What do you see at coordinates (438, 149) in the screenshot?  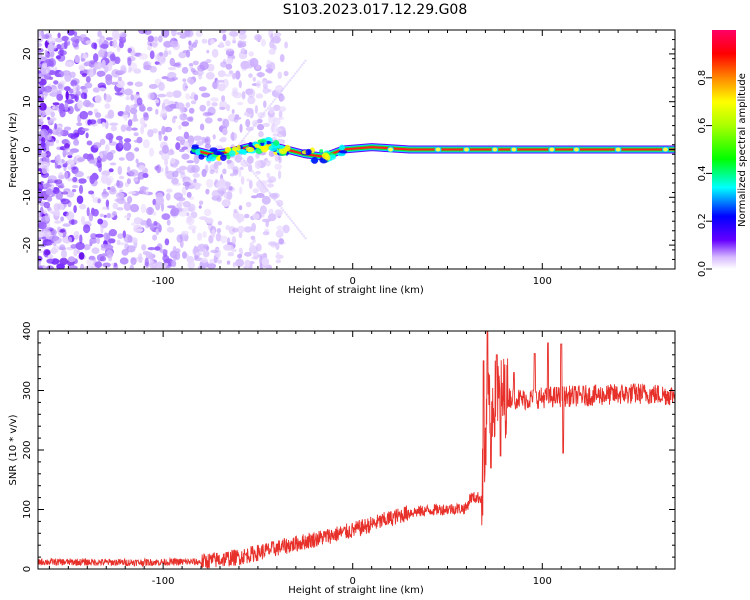 I see `carrier-knot` at bounding box center [438, 149].